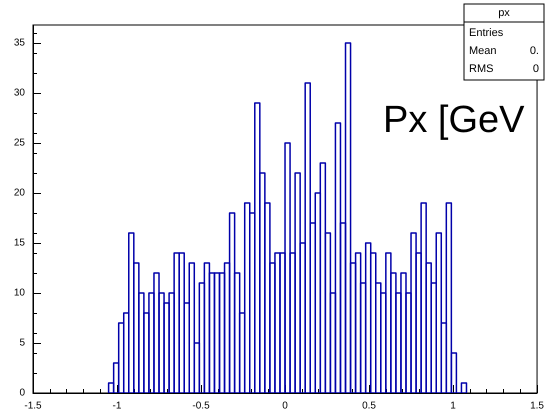  Describe the element at coordinates (20, 43) in the screenshot. I see `y-tick-label: 35` at that location.